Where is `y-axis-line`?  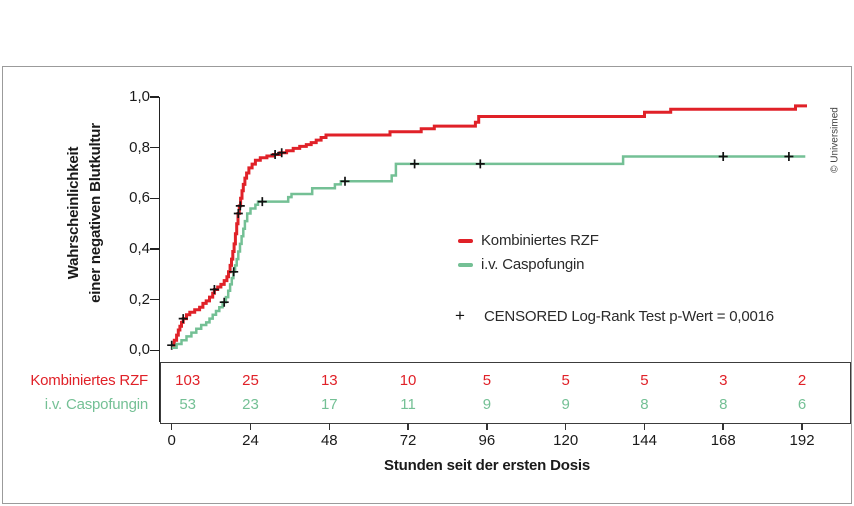
y-axis-line is located at coordinates (159, 259).